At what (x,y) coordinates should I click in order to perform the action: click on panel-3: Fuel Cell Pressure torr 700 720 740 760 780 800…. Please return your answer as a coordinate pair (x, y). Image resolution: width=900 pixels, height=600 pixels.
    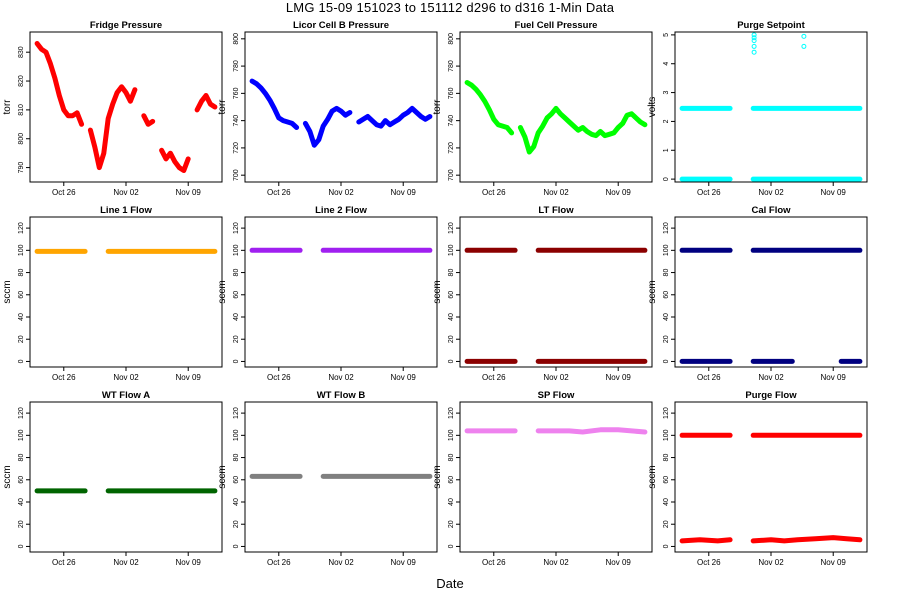
    Looking at the image, I should click on (542, 108).